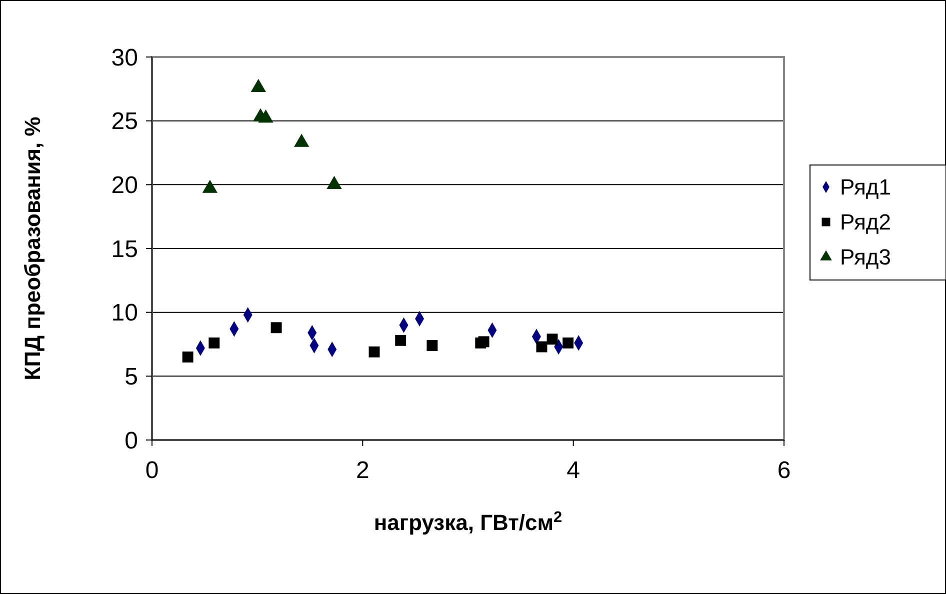  Describe the element at coordinates (131, 377) in the screenshot. I see `y-tick-label: 5` at that location.